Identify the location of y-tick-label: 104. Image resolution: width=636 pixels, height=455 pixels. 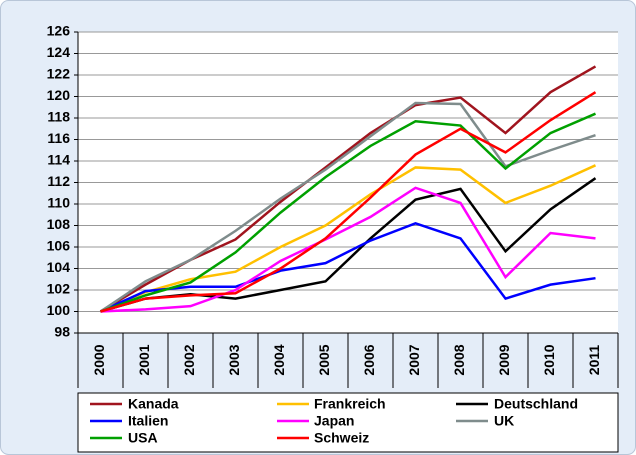
(59, 267).